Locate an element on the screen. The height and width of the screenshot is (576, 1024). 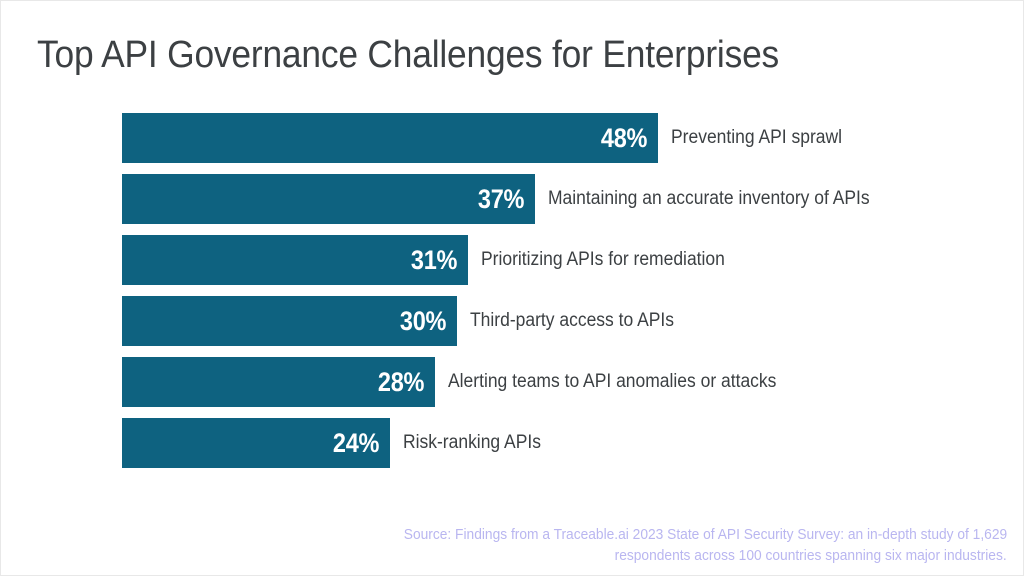
bar-value-label: 30% is located at coordinates (422, 320).